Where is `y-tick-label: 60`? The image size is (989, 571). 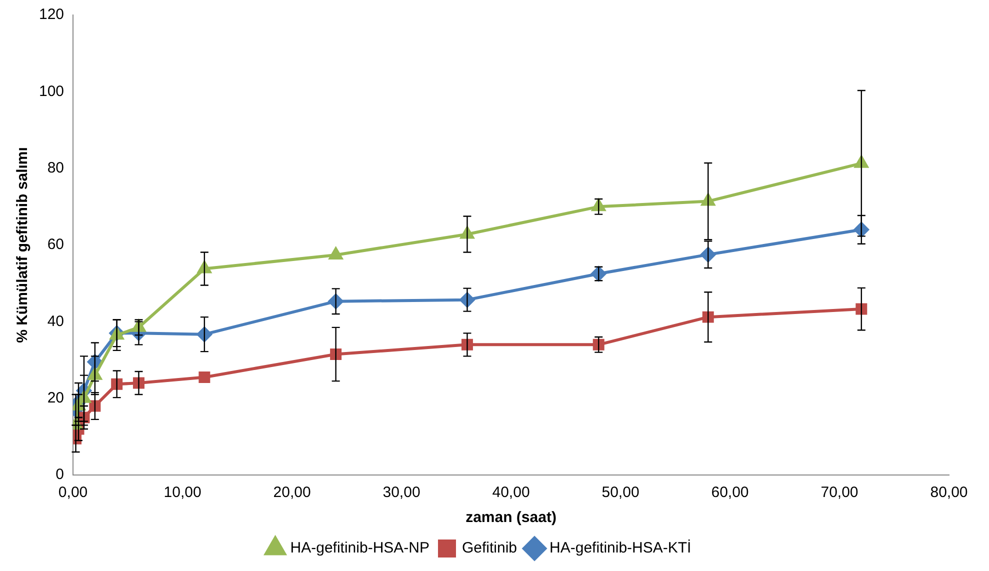
y-tick-label: 60 is located at coordinates (55, 245).